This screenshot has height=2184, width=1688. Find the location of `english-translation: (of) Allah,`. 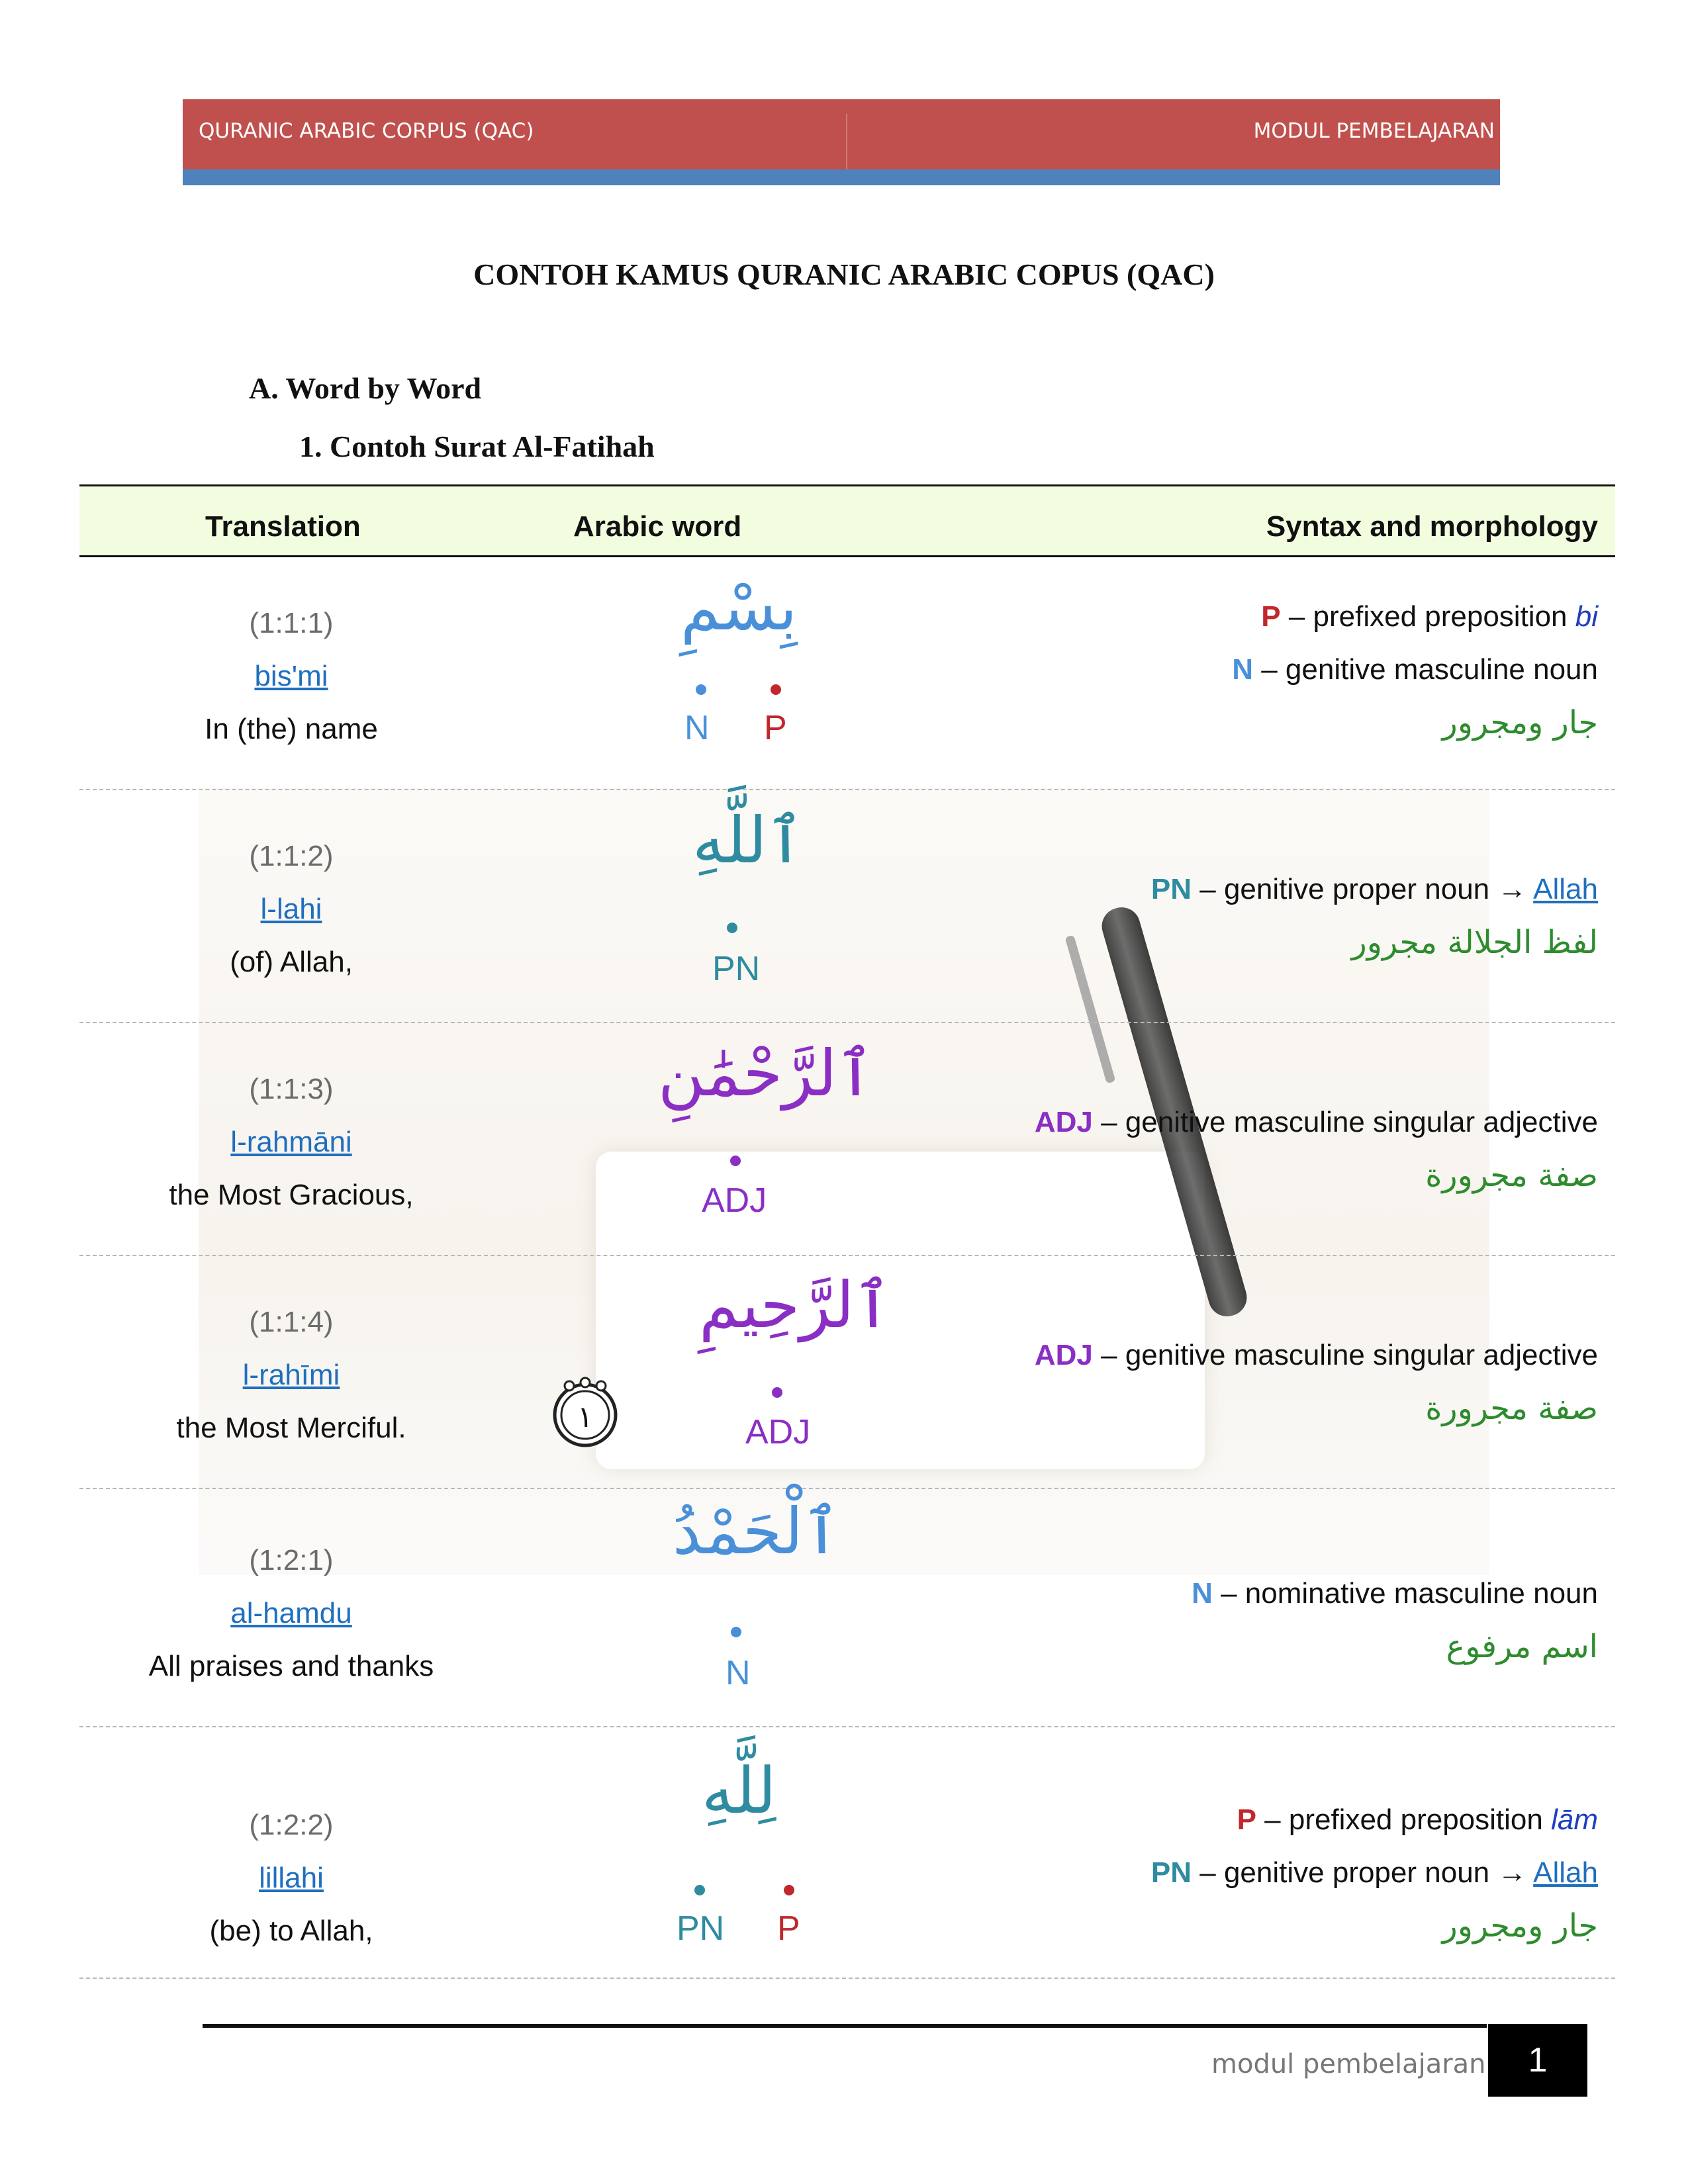

english-translation: (of) Allah, is located at coordinates (291, 962).